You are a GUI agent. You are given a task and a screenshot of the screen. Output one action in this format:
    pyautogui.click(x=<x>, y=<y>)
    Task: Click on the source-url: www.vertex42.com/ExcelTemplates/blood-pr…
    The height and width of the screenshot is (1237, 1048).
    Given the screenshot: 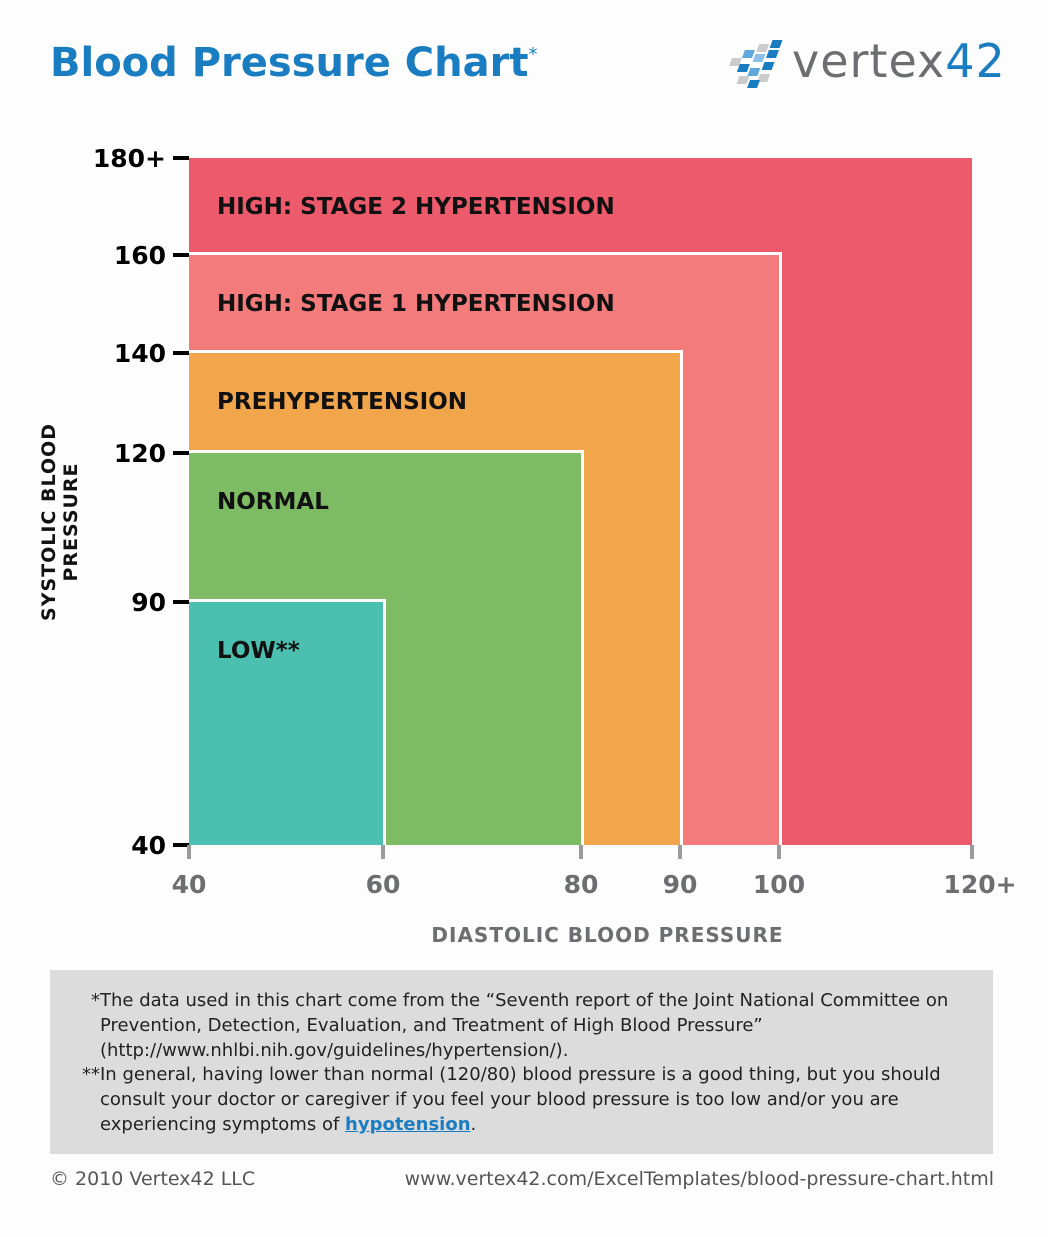 What is the action you would take?
    pyautogui.click(x=699, y=1179)
    